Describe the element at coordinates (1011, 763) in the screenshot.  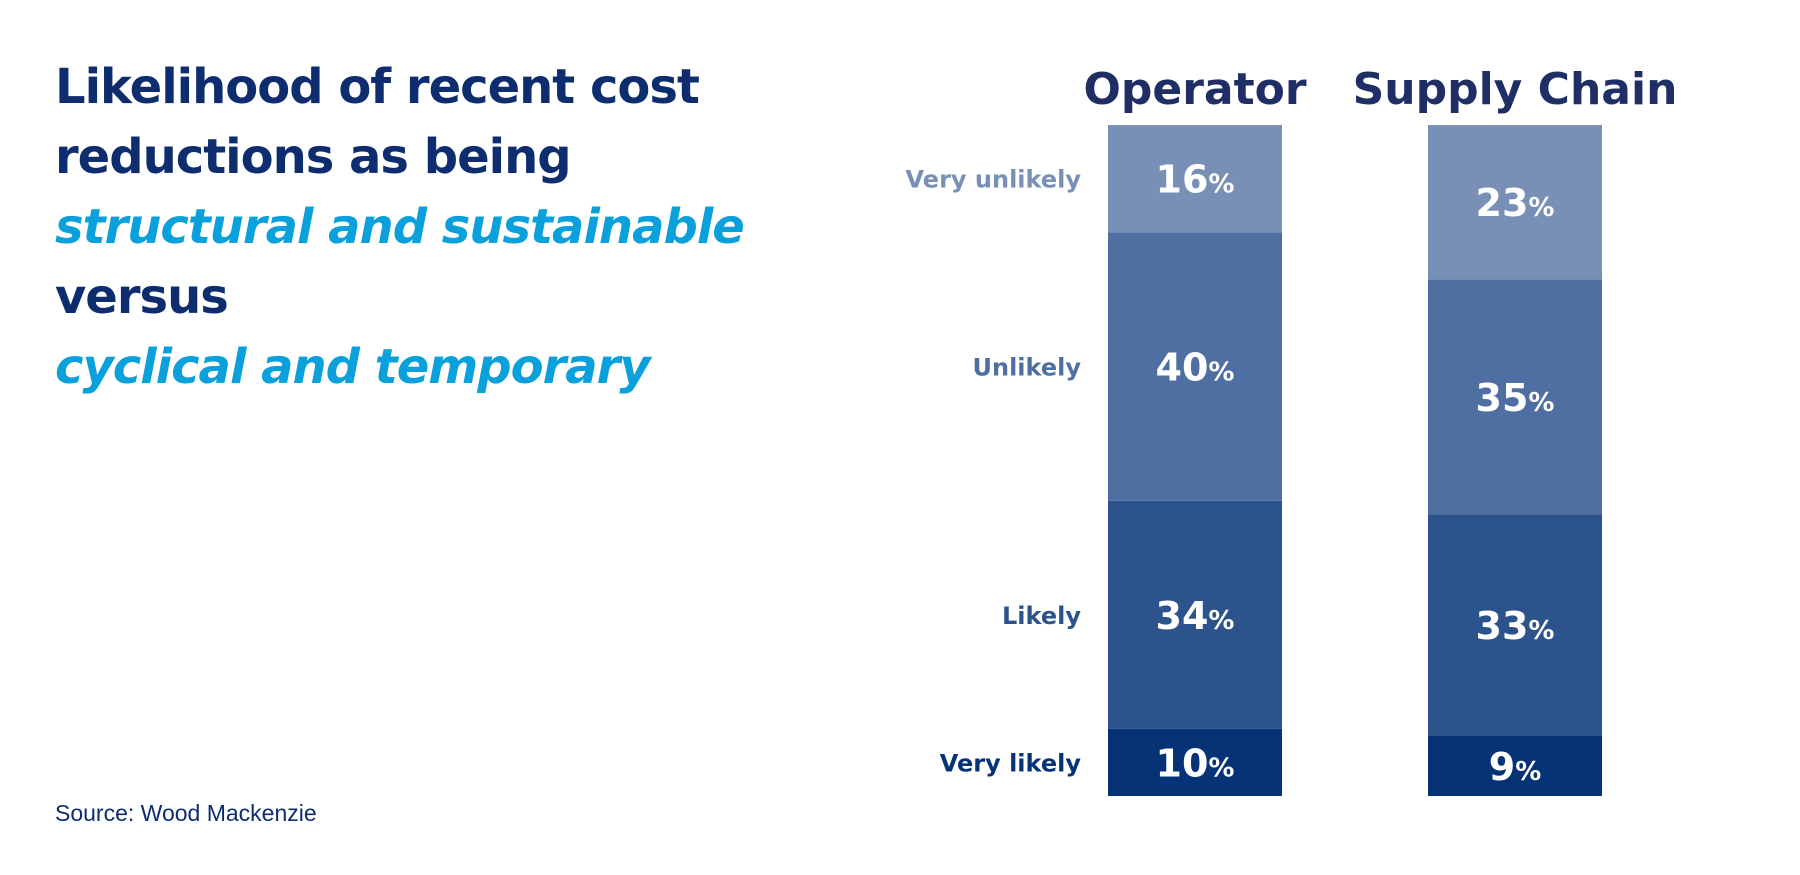
I see `series-label: Very likely` at that location.